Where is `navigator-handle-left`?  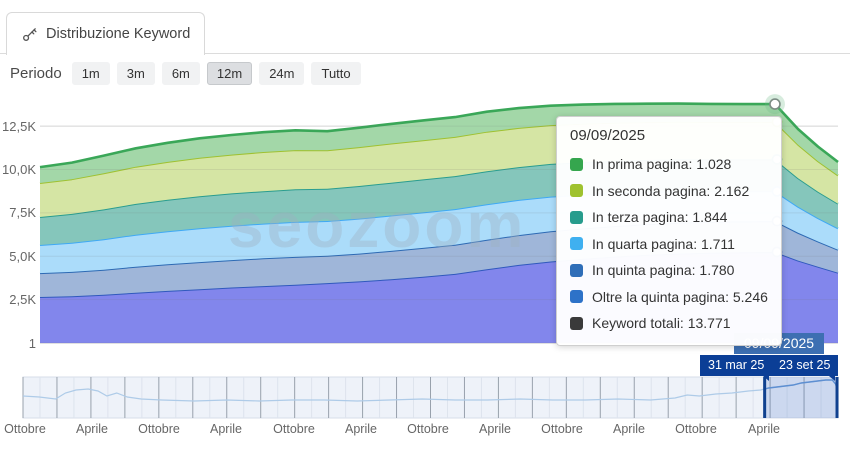 navigator-handle-left is located at coordinates (765, 397).